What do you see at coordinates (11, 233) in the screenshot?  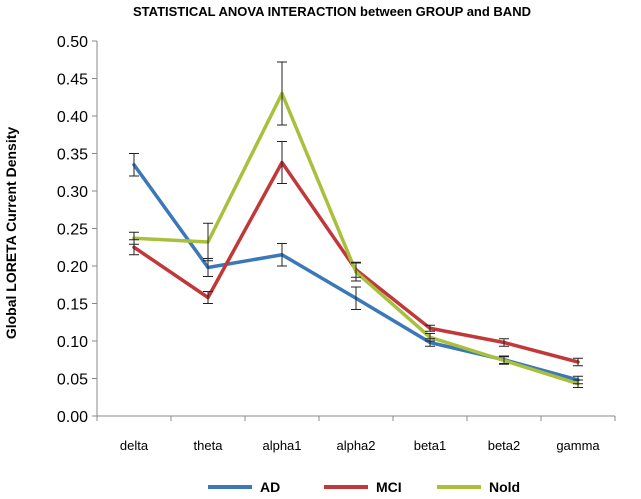 I see `y-axis-label: Global LORETA Current Density` at bounding box center [11, 233].